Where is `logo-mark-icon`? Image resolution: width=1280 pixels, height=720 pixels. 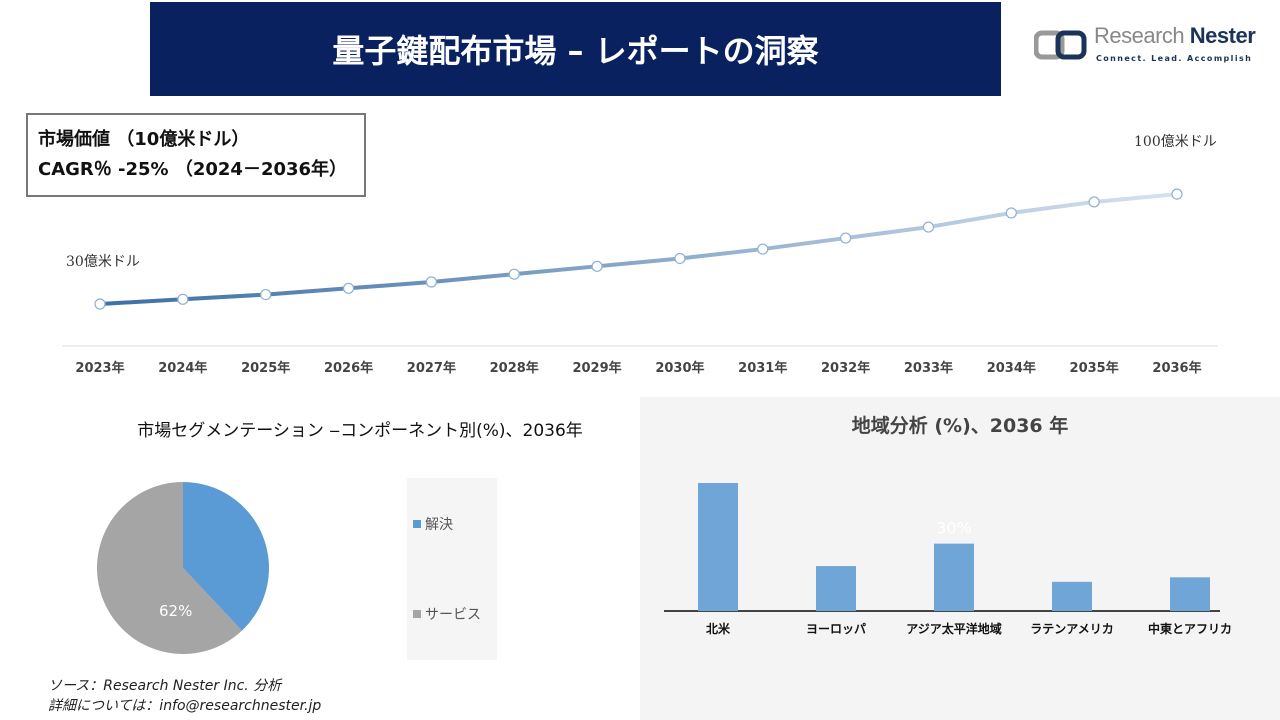 logo-mark-icon is located at coordinates (1060, 45).